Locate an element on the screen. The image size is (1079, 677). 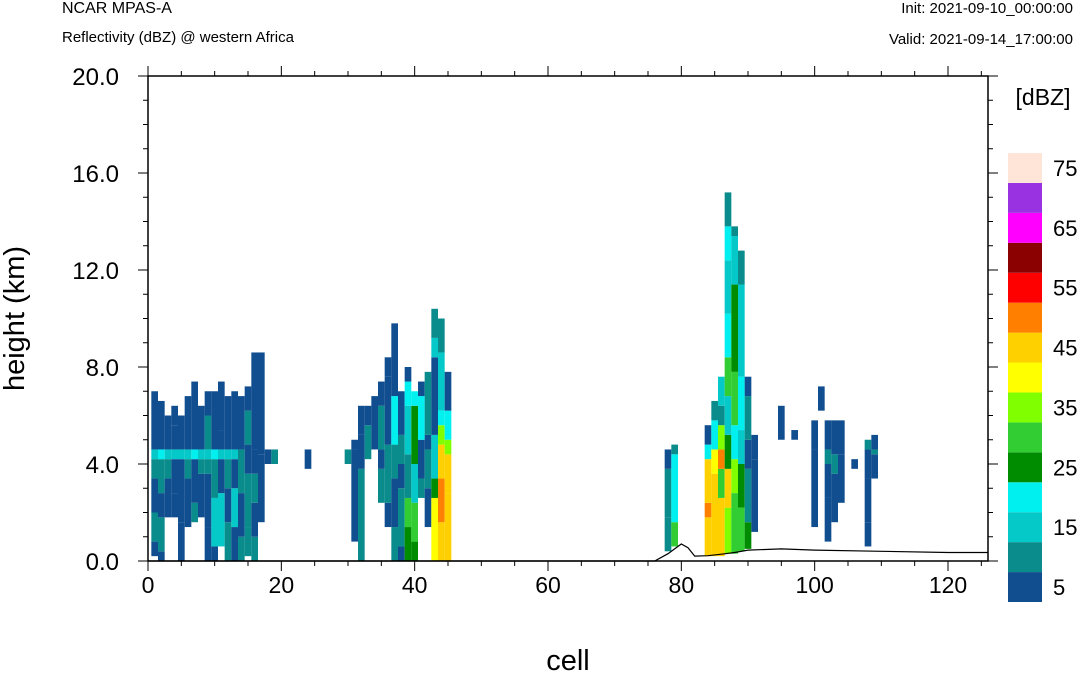
colorbar-label: 25 is located at coordinates (1065, 467).